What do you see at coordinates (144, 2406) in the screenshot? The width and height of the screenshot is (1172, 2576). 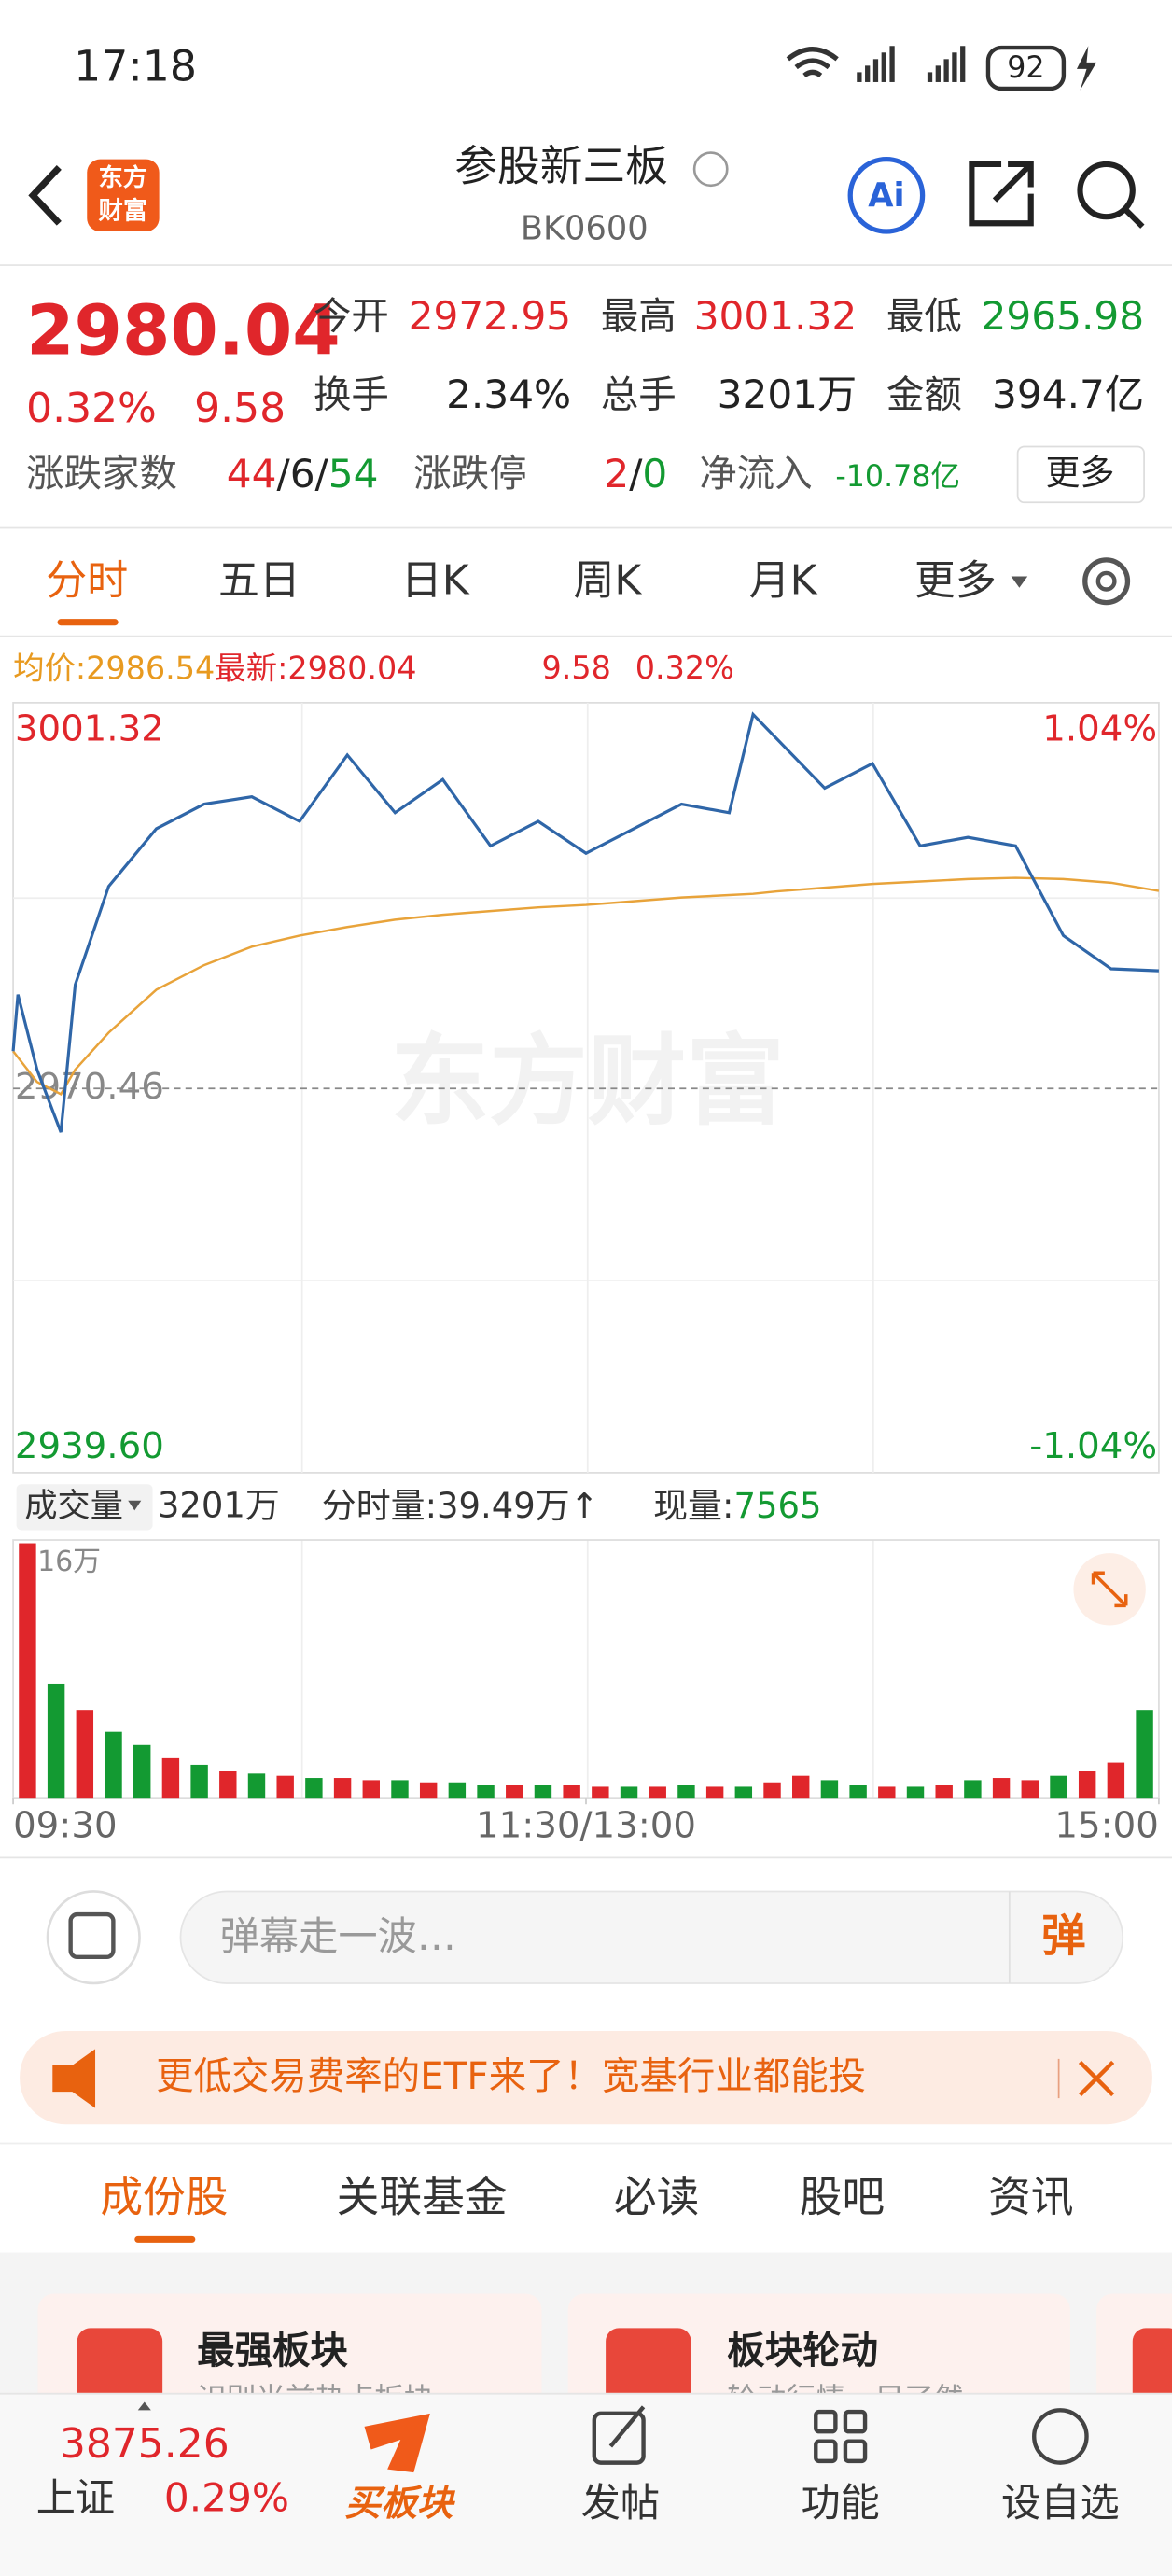 I see `caret` at bounding box center [144, 2406].